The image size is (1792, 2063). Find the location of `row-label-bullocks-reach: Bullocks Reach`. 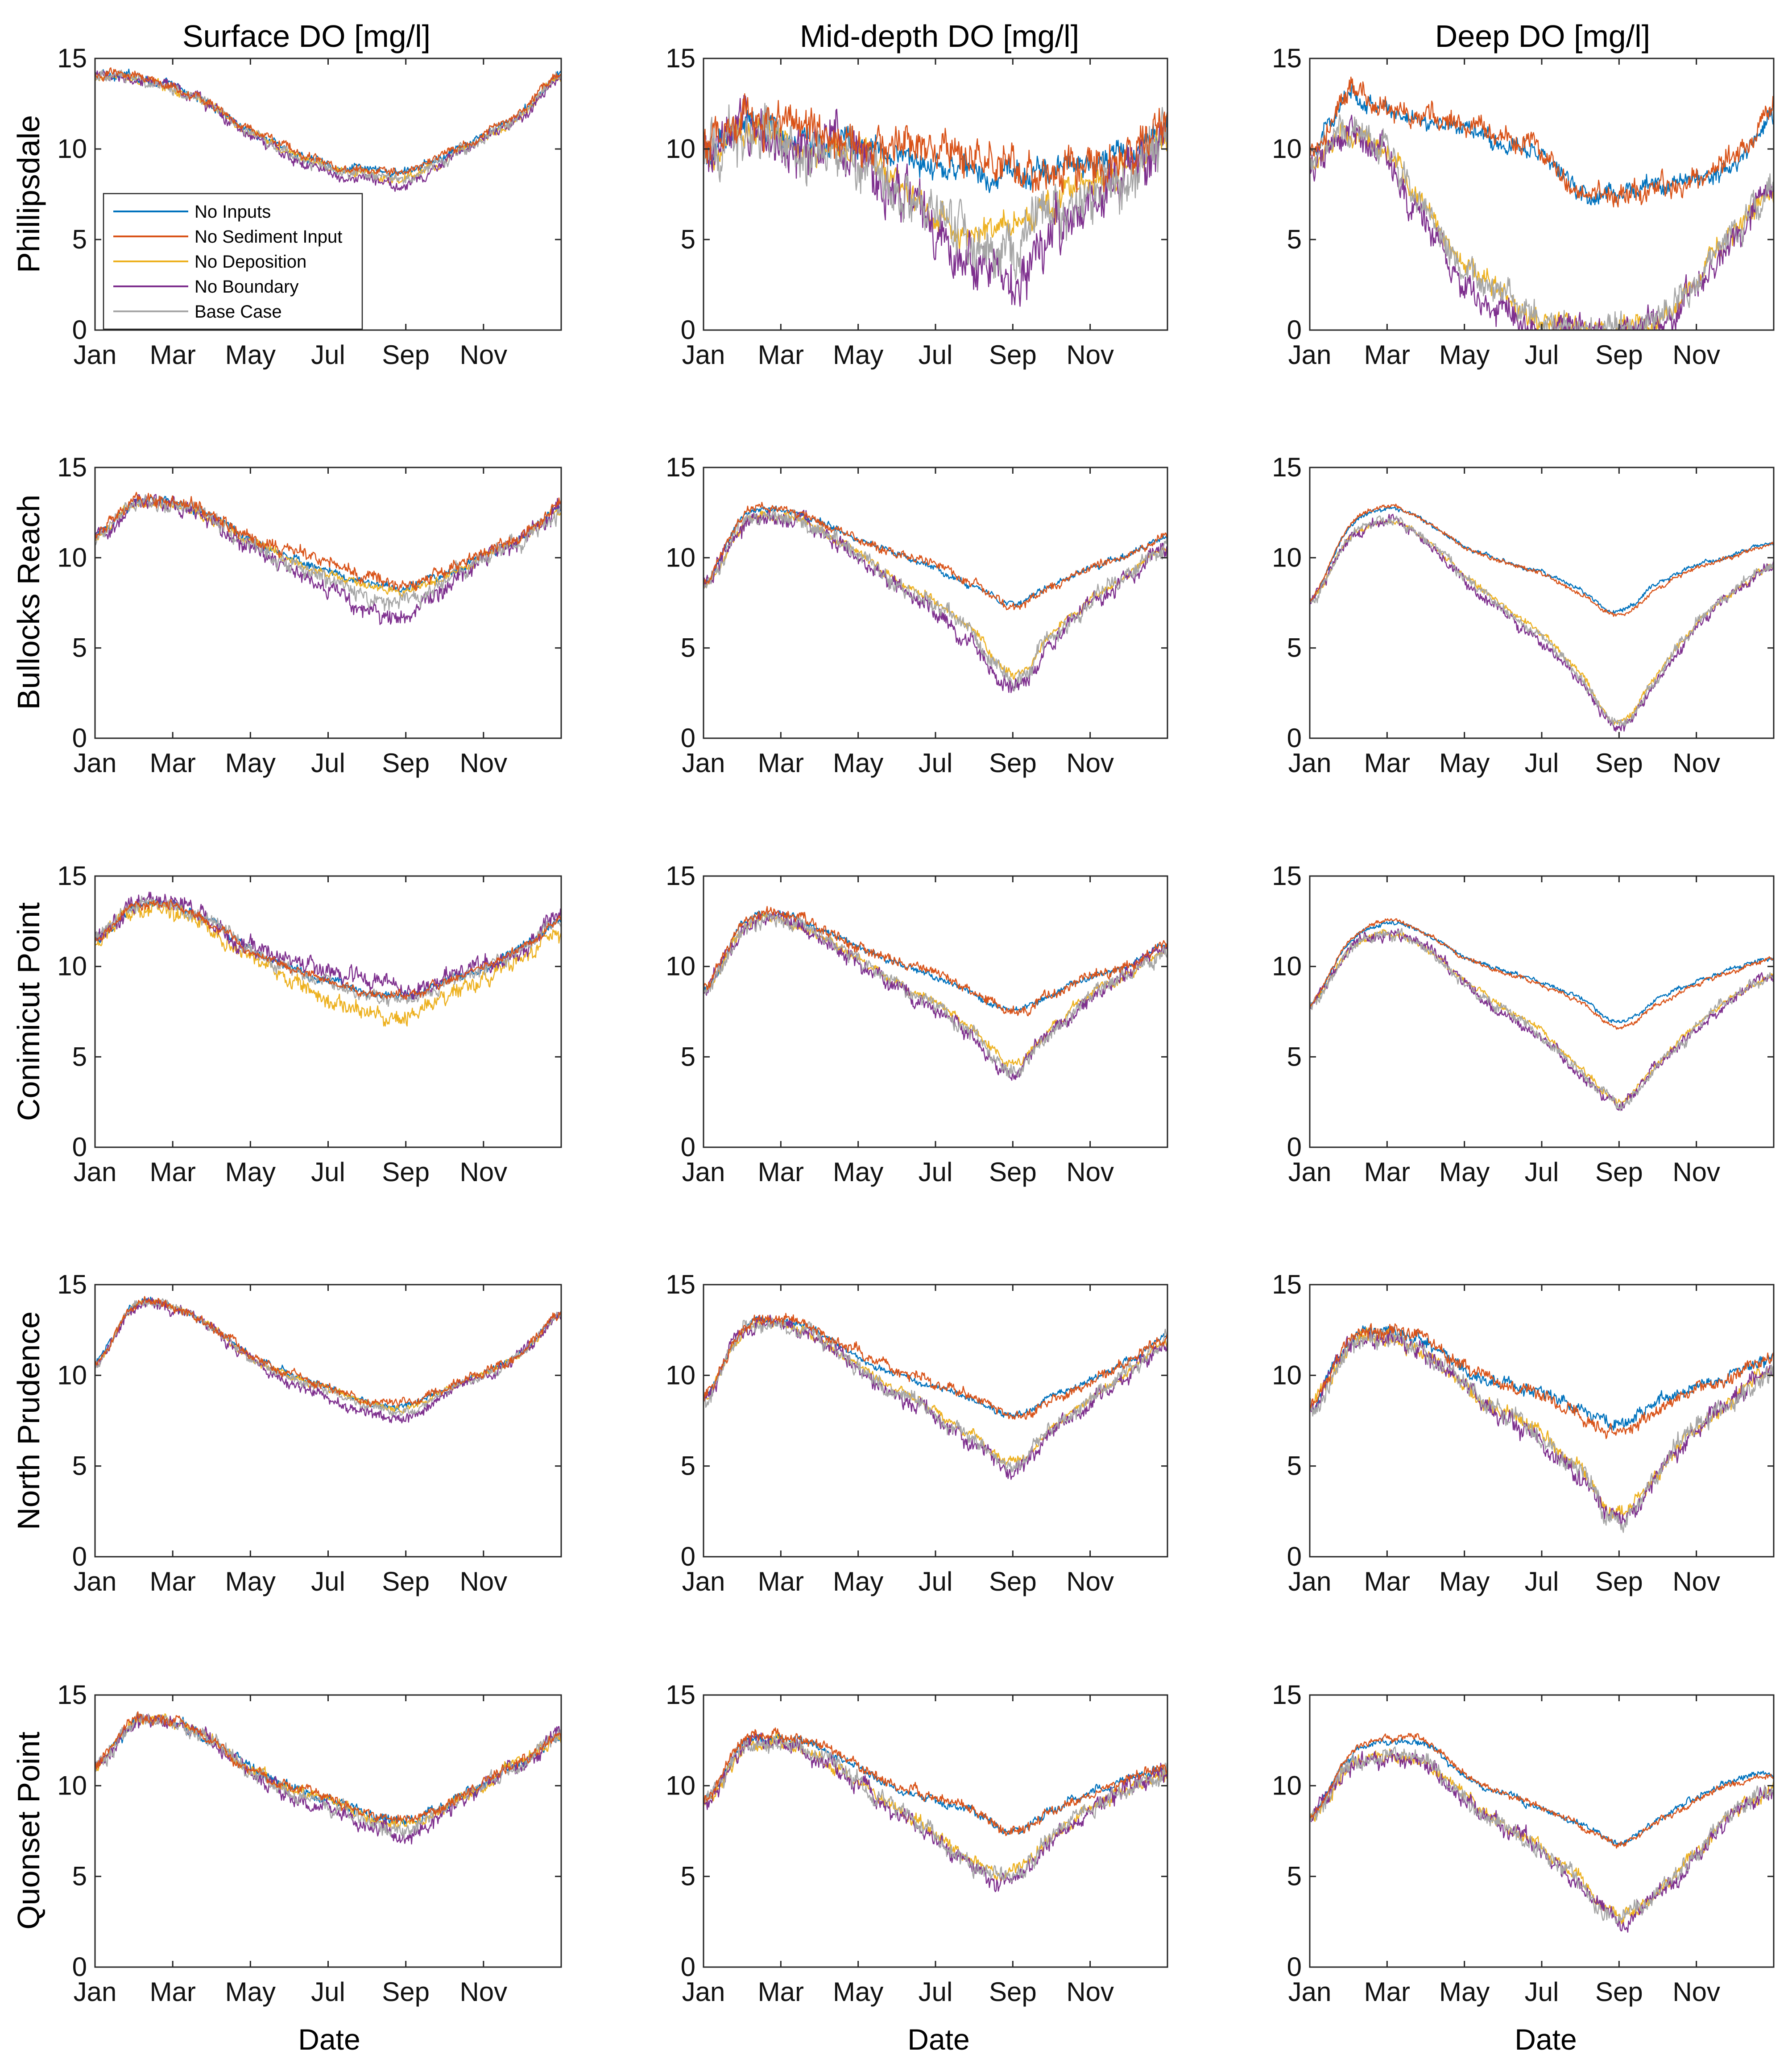

row-label-bullocks-reach: Bullocks Reach is located at coordinates (29, 602).